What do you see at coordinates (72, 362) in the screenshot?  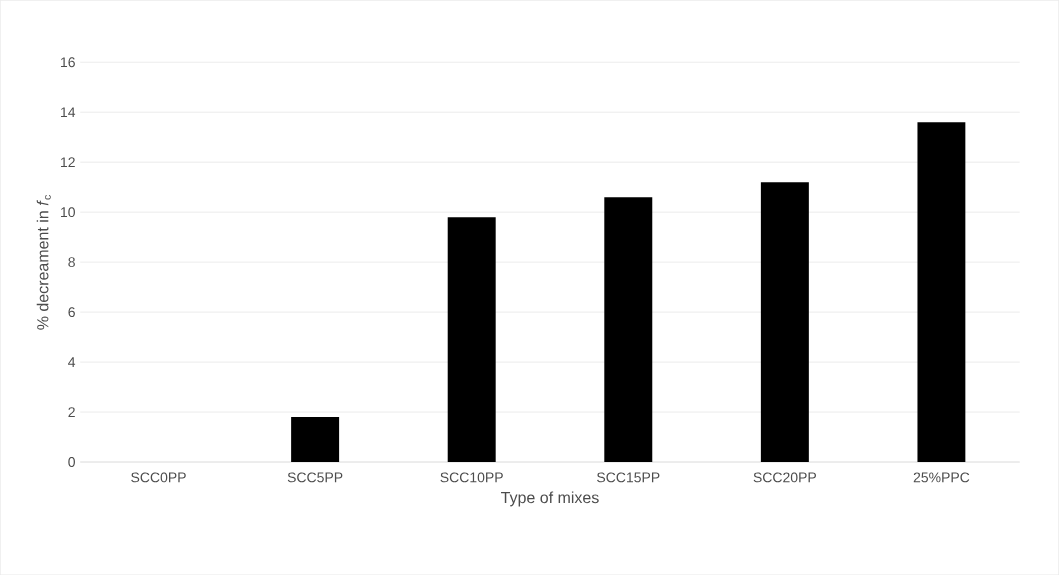 I see `y-tick-label: 4` at bounding box center [72, 362].